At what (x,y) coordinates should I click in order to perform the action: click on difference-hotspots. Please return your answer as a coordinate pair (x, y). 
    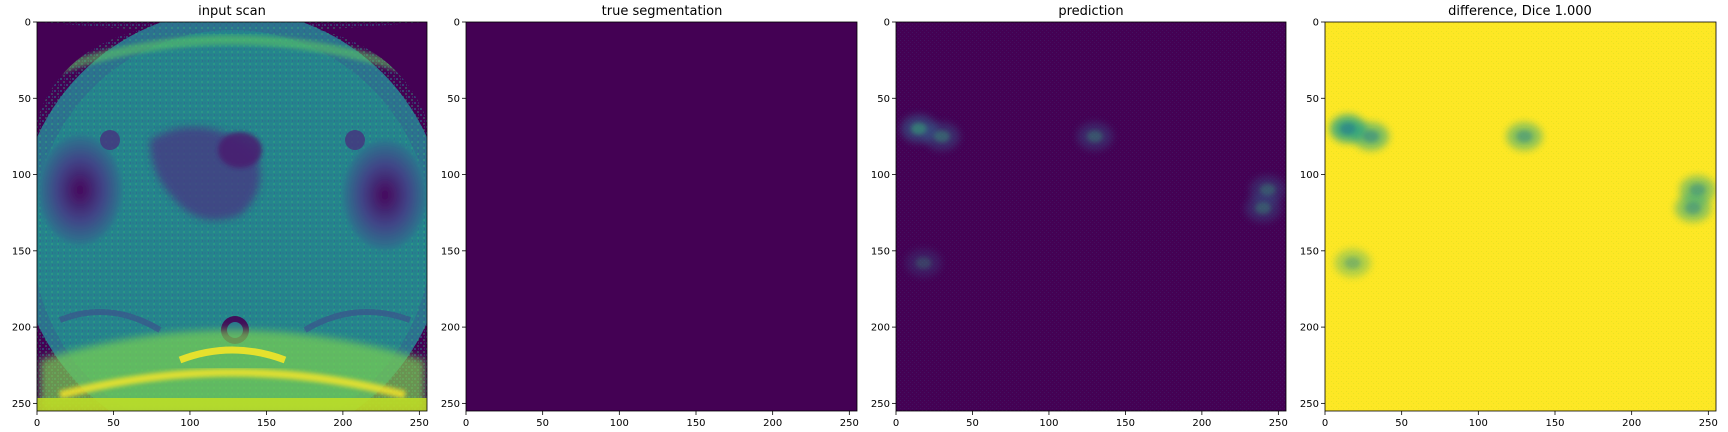
    Looking at the image, I should click on (1523, 196).